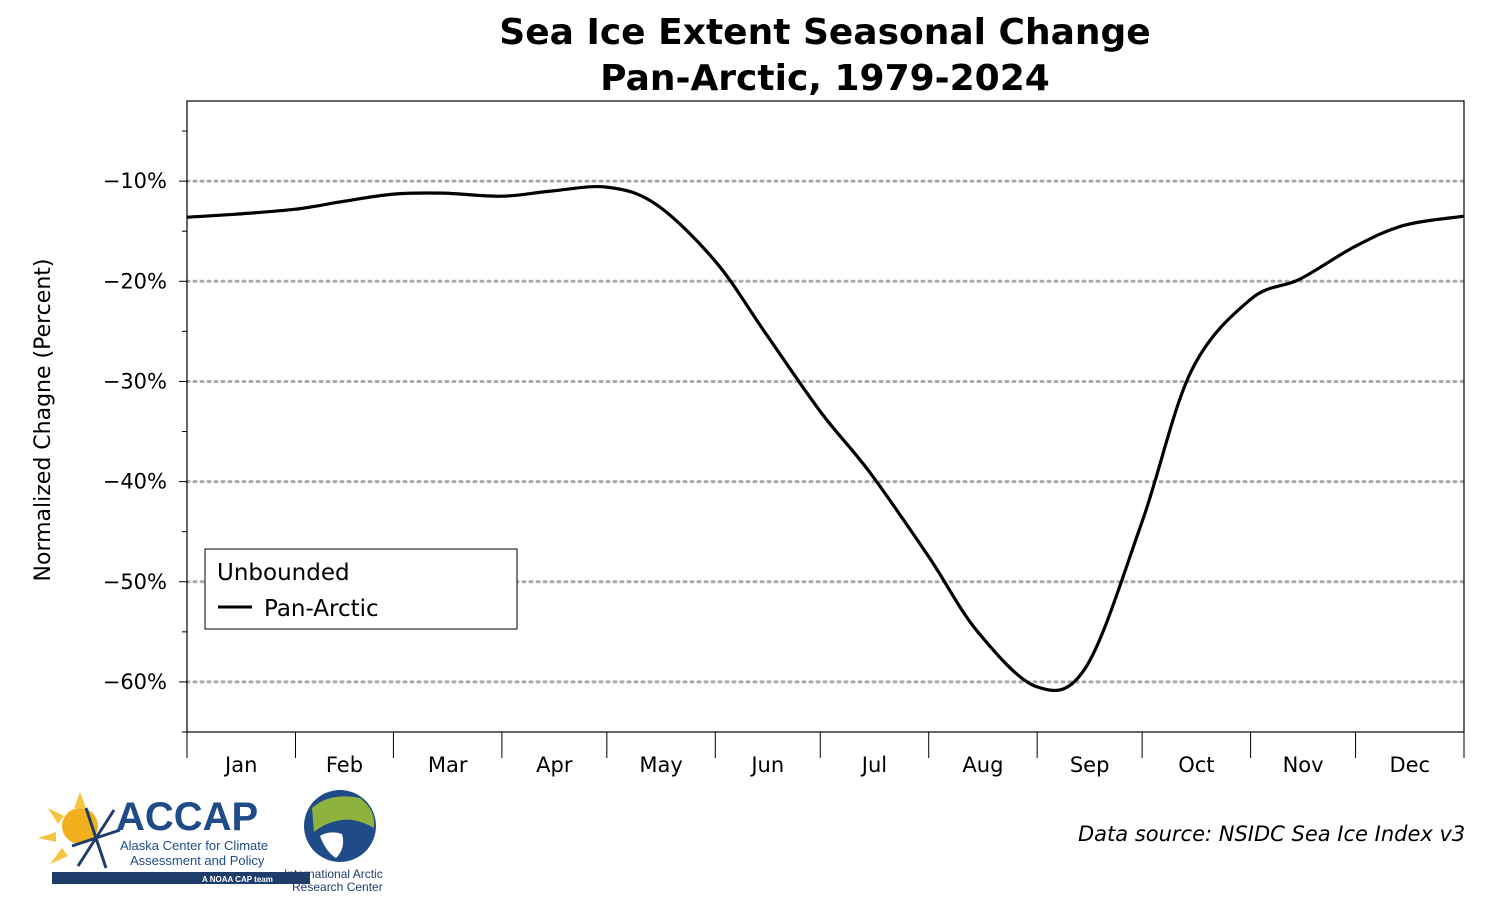  What do you see at coordinates (333, 874) in the screenshot?
I see `iarc-name-1: International Arctic` at bounding box center [333, 874].